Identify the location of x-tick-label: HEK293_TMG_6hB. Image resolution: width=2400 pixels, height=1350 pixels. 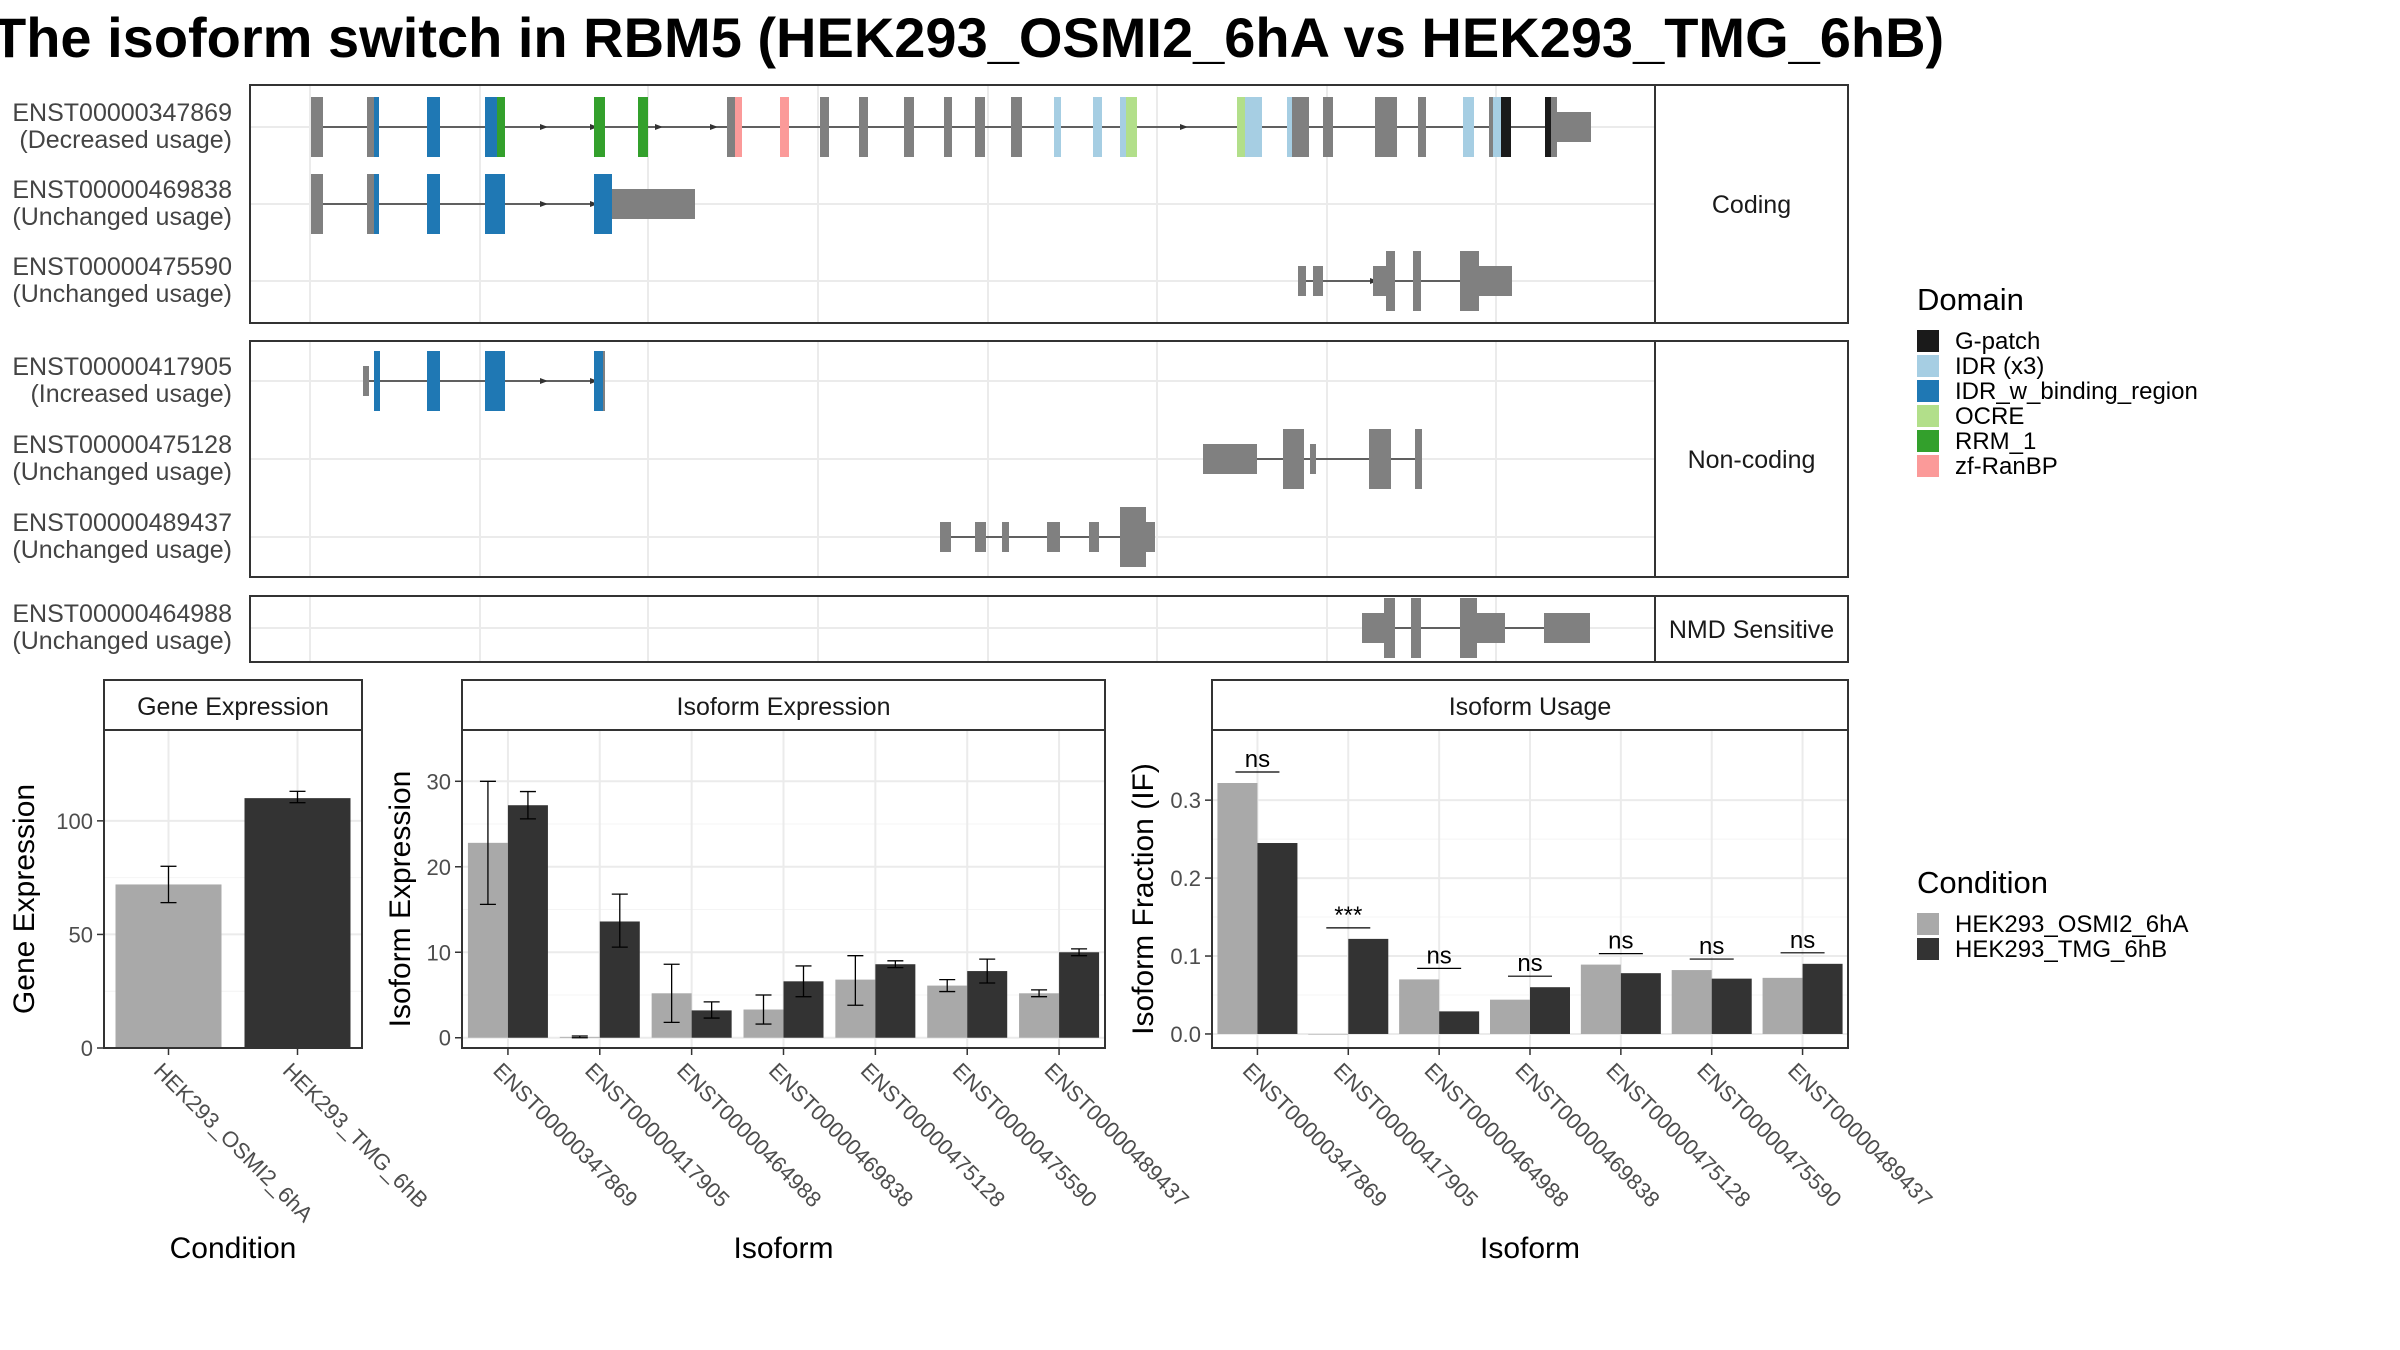
(355, 1135).